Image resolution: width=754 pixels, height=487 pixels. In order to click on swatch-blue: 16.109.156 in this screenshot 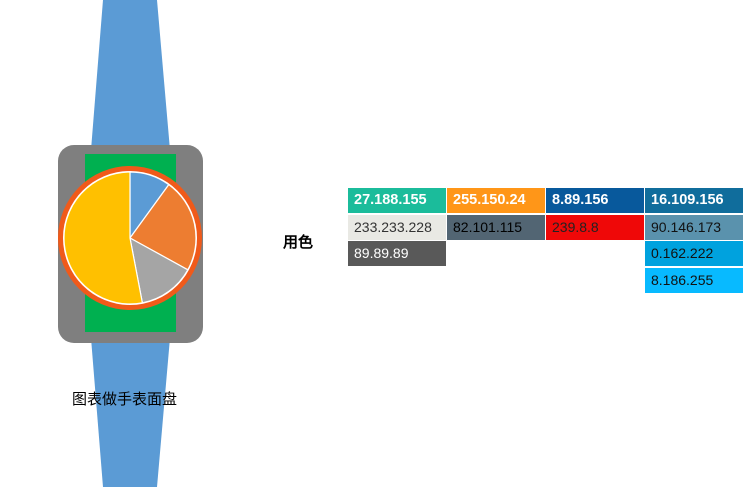, I will do `click(694, 200)`.